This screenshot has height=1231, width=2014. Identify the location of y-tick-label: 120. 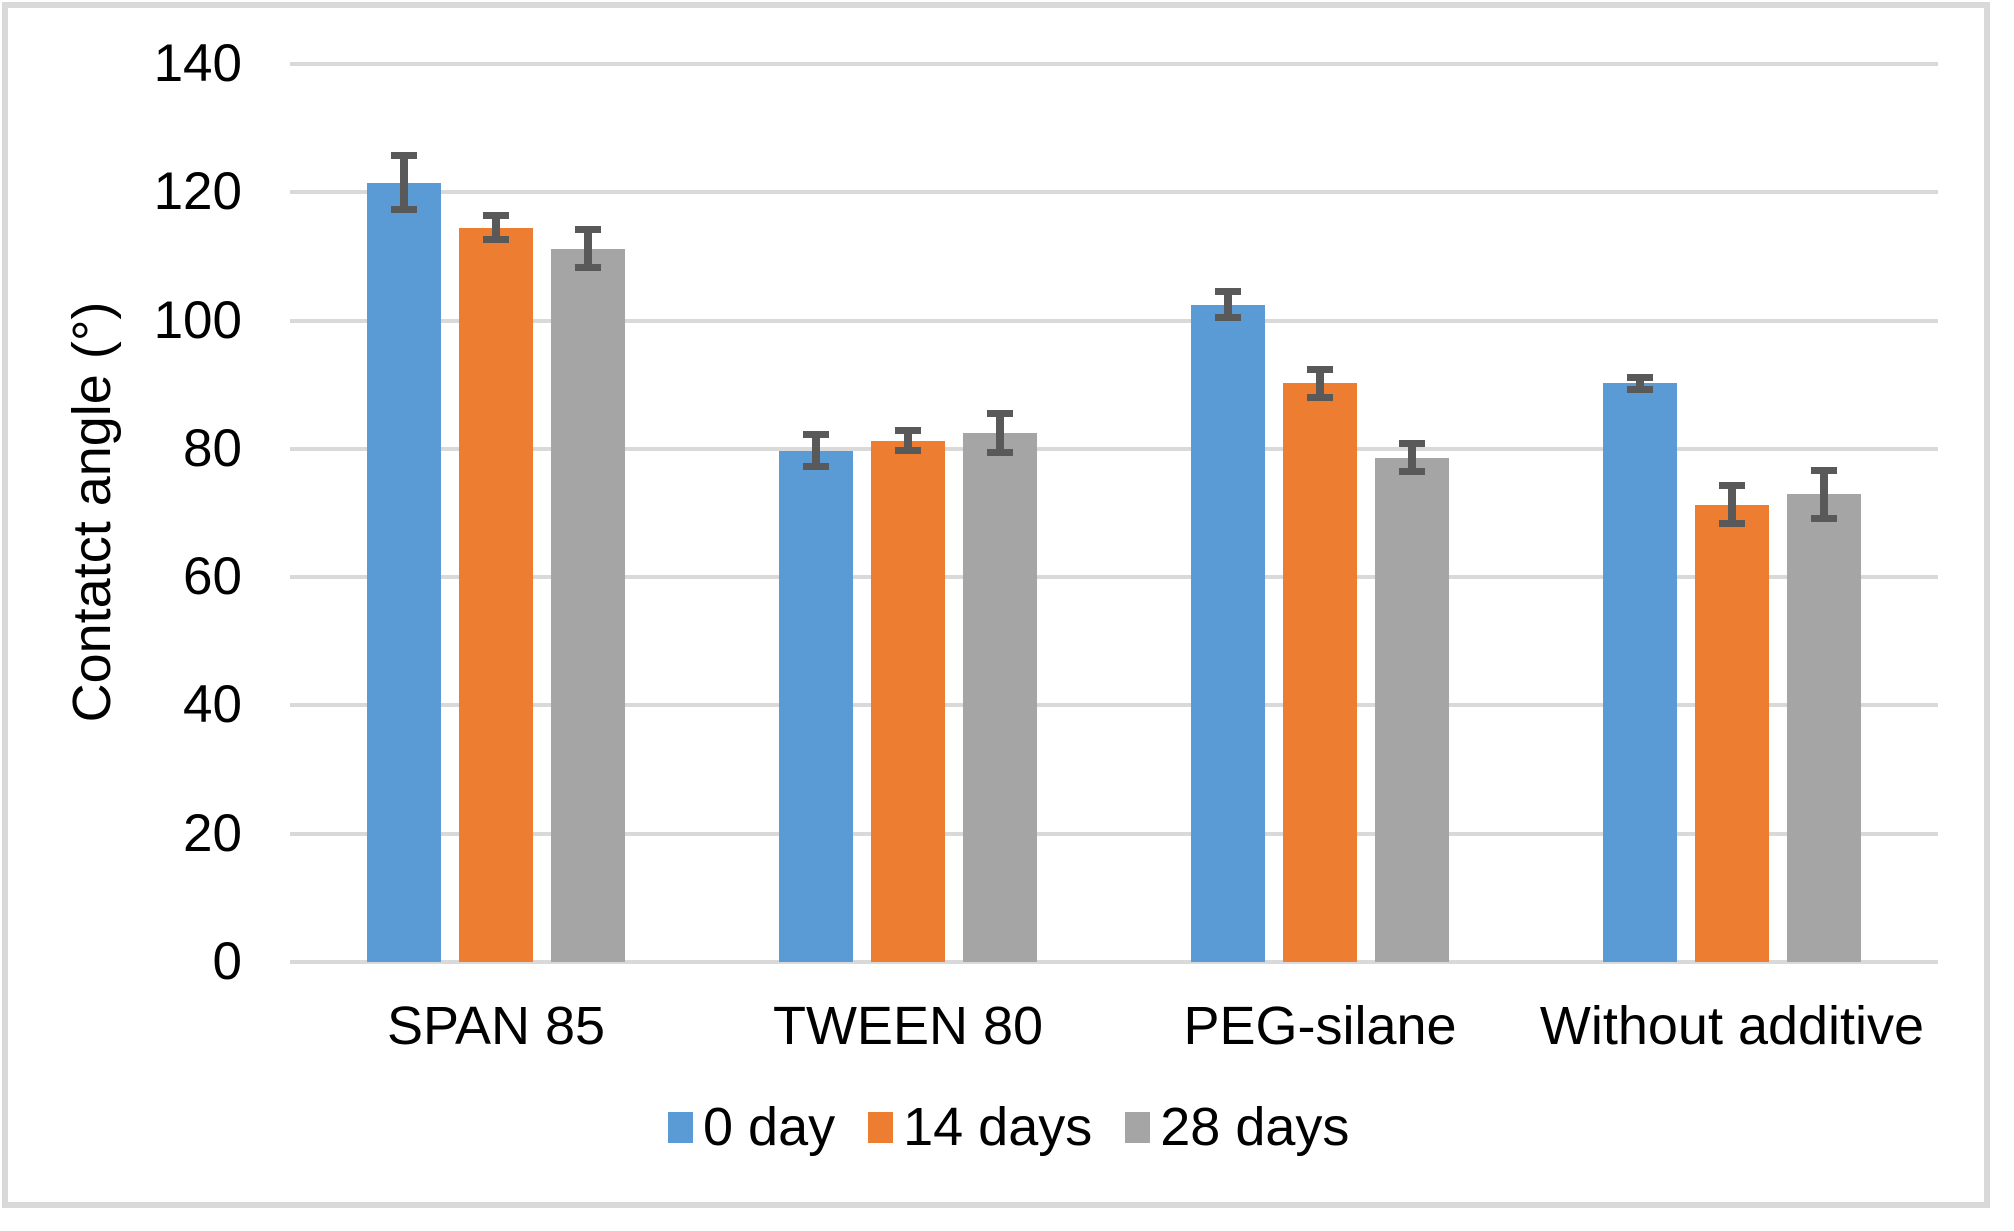
(197, 192).